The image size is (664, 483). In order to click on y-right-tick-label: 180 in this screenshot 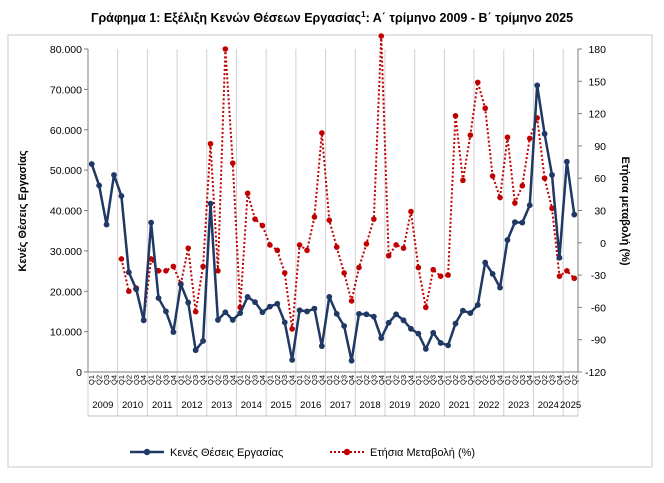, I will do `click(597, 50)`.